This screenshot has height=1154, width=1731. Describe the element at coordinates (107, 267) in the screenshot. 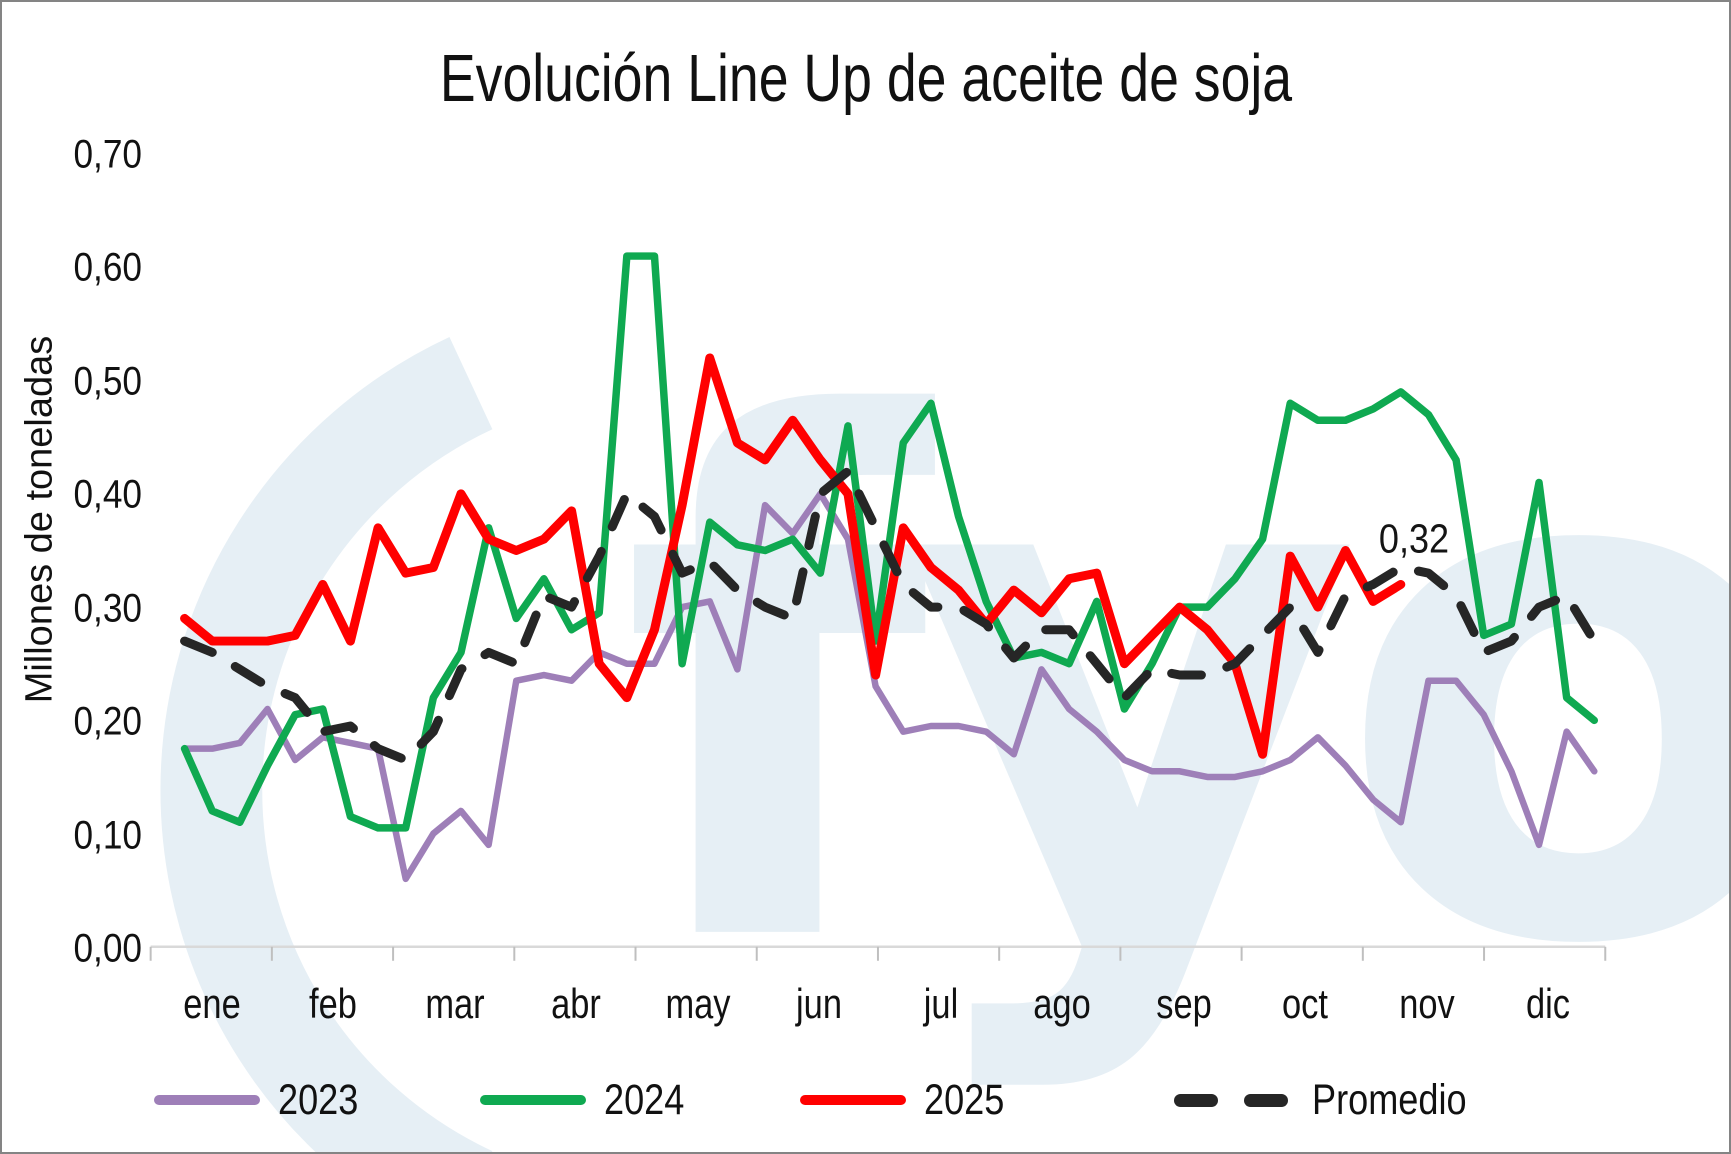

I see `y-axis-tick-label: 0,60` at that location.